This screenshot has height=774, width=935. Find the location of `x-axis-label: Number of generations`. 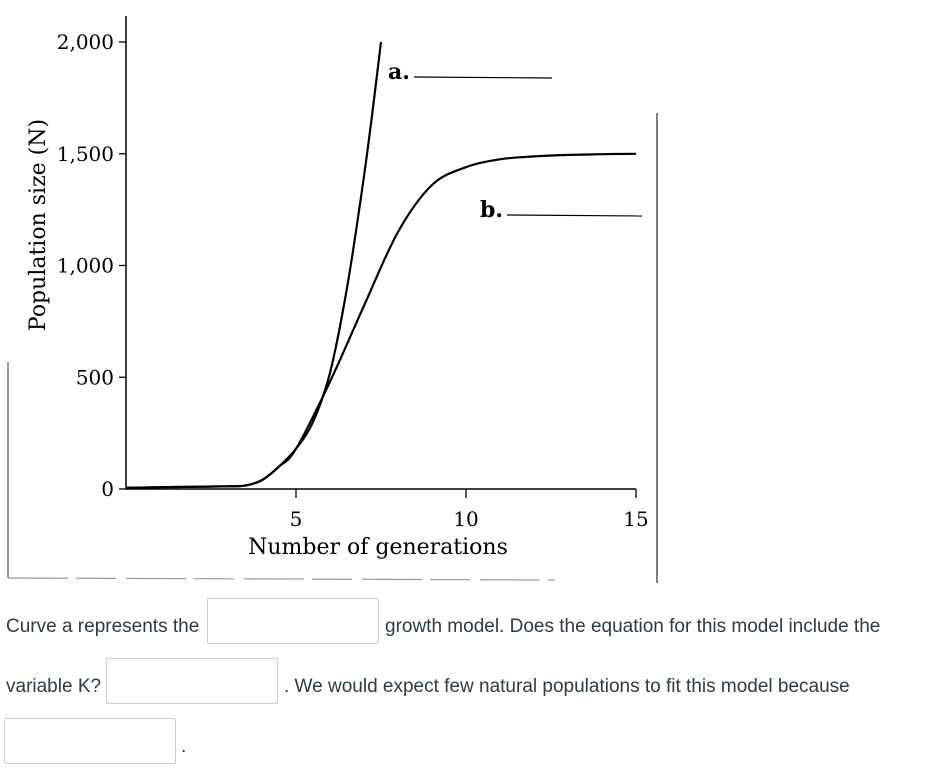

x-axis-label: Number of generations is located at coordinates (378, 547).